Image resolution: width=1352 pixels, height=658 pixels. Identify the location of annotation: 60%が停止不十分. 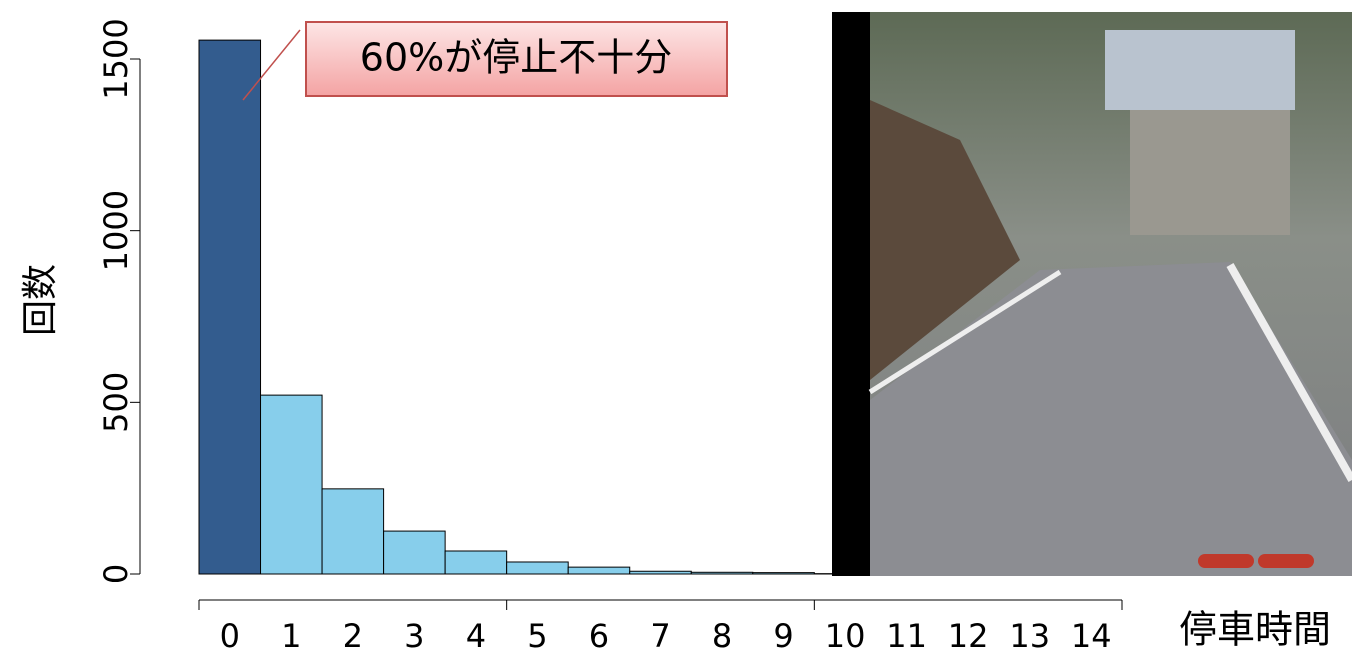
(516, 58).